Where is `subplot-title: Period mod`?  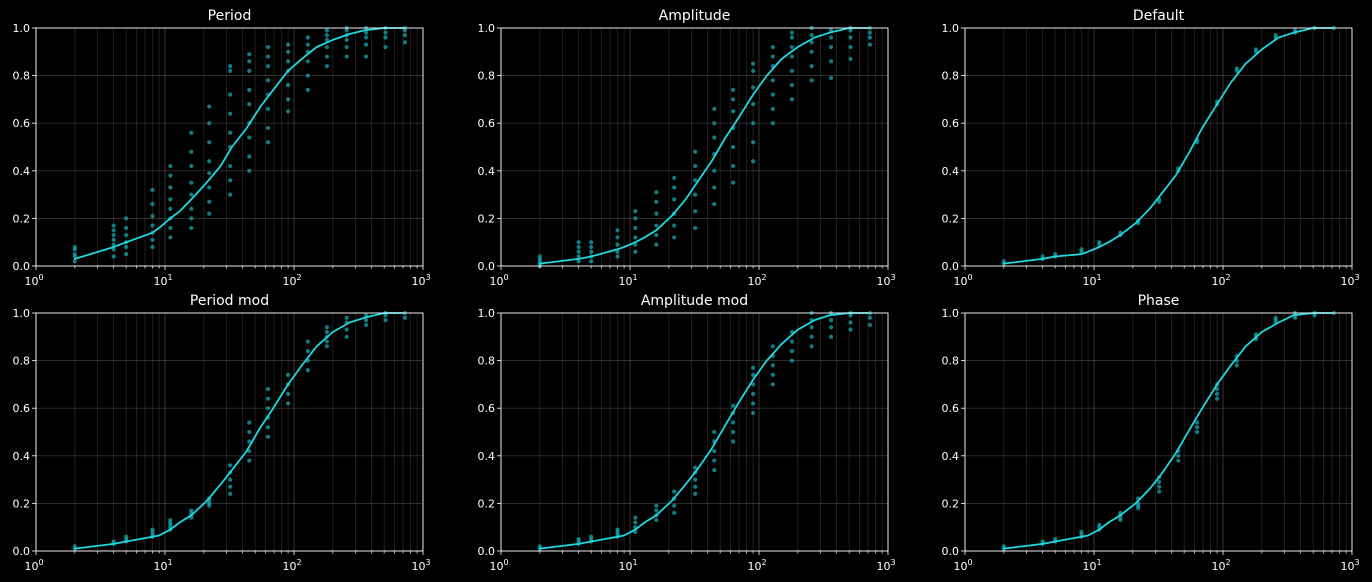
subplot-title: Period mod is located at coordinates (229, 301).